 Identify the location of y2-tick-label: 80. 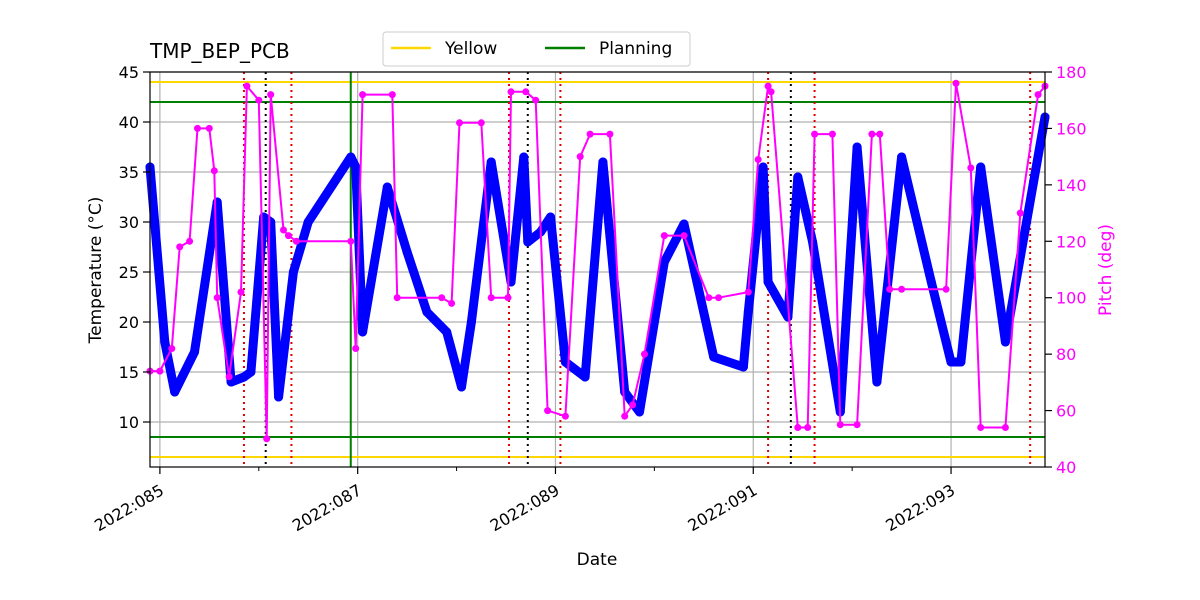
(1066, 354).